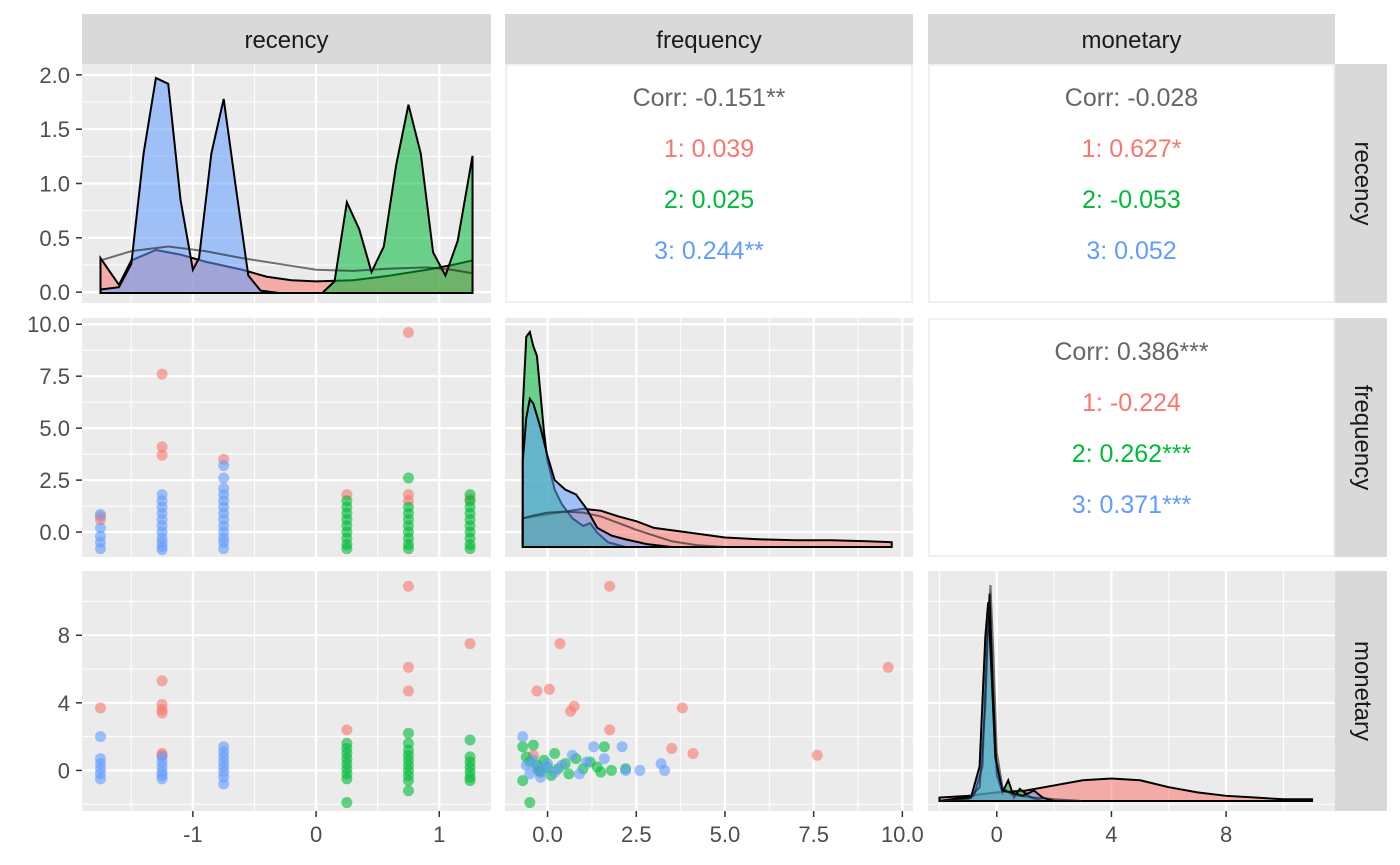  Describe the element at coordinates (54, 238) in the screenshot. I see `y-tick-label: 0.5` at that location.